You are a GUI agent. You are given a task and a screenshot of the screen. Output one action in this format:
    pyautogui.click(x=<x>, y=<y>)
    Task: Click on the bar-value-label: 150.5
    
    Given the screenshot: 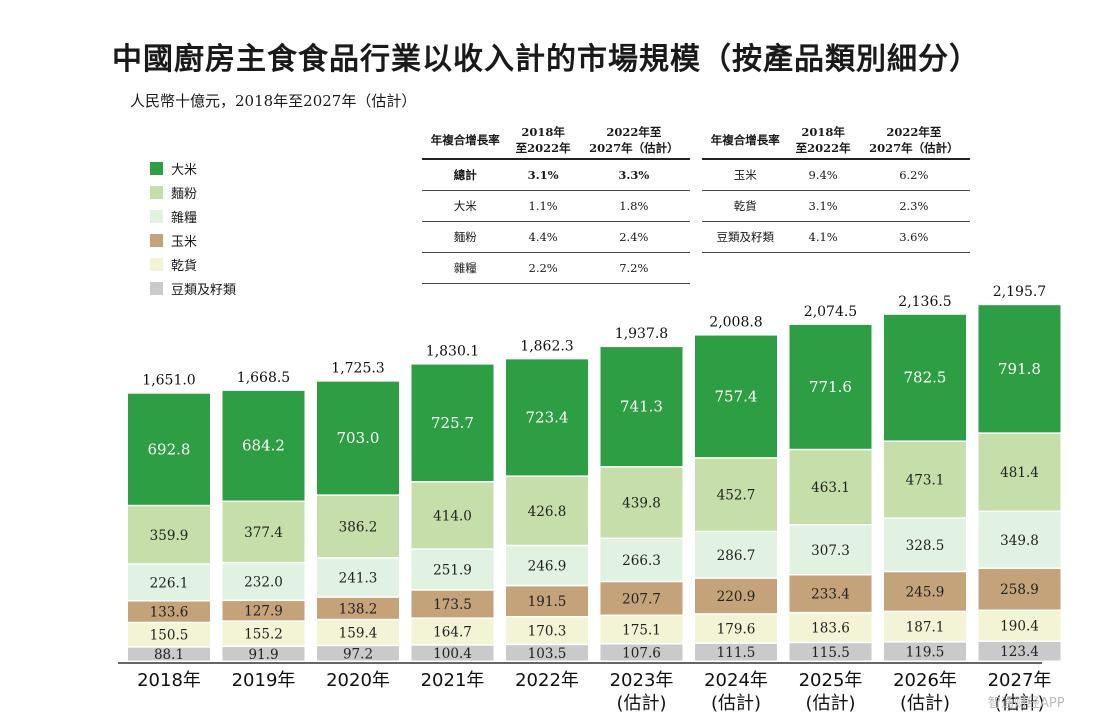 What is the action you would take?
    pyautogui.click(x=169, y=636)
    